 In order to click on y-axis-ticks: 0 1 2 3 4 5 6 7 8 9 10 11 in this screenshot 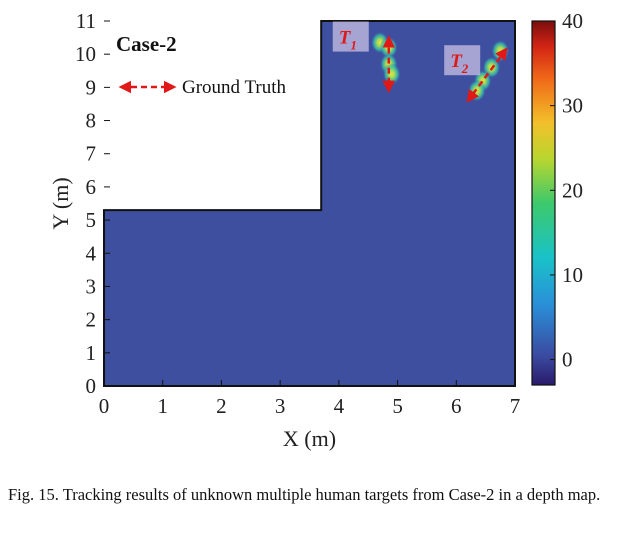, I will do `click(92, 203)`.